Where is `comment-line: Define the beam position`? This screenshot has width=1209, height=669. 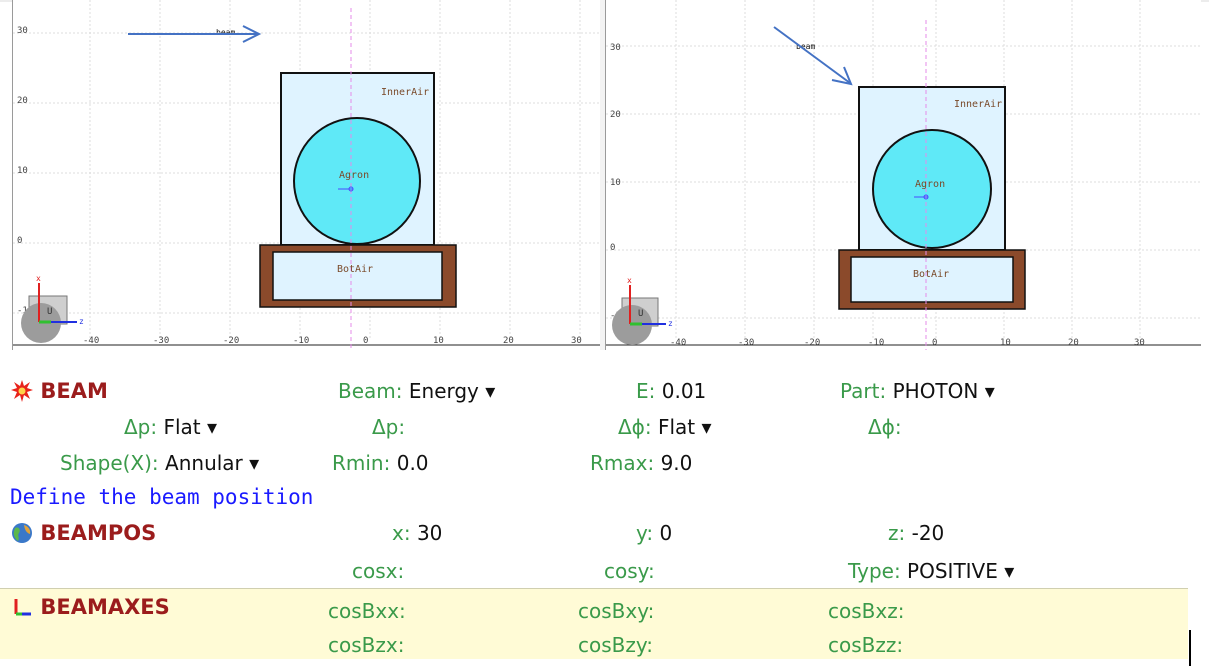 comment-line: Define the beam position is located at coordinates (161, 497).